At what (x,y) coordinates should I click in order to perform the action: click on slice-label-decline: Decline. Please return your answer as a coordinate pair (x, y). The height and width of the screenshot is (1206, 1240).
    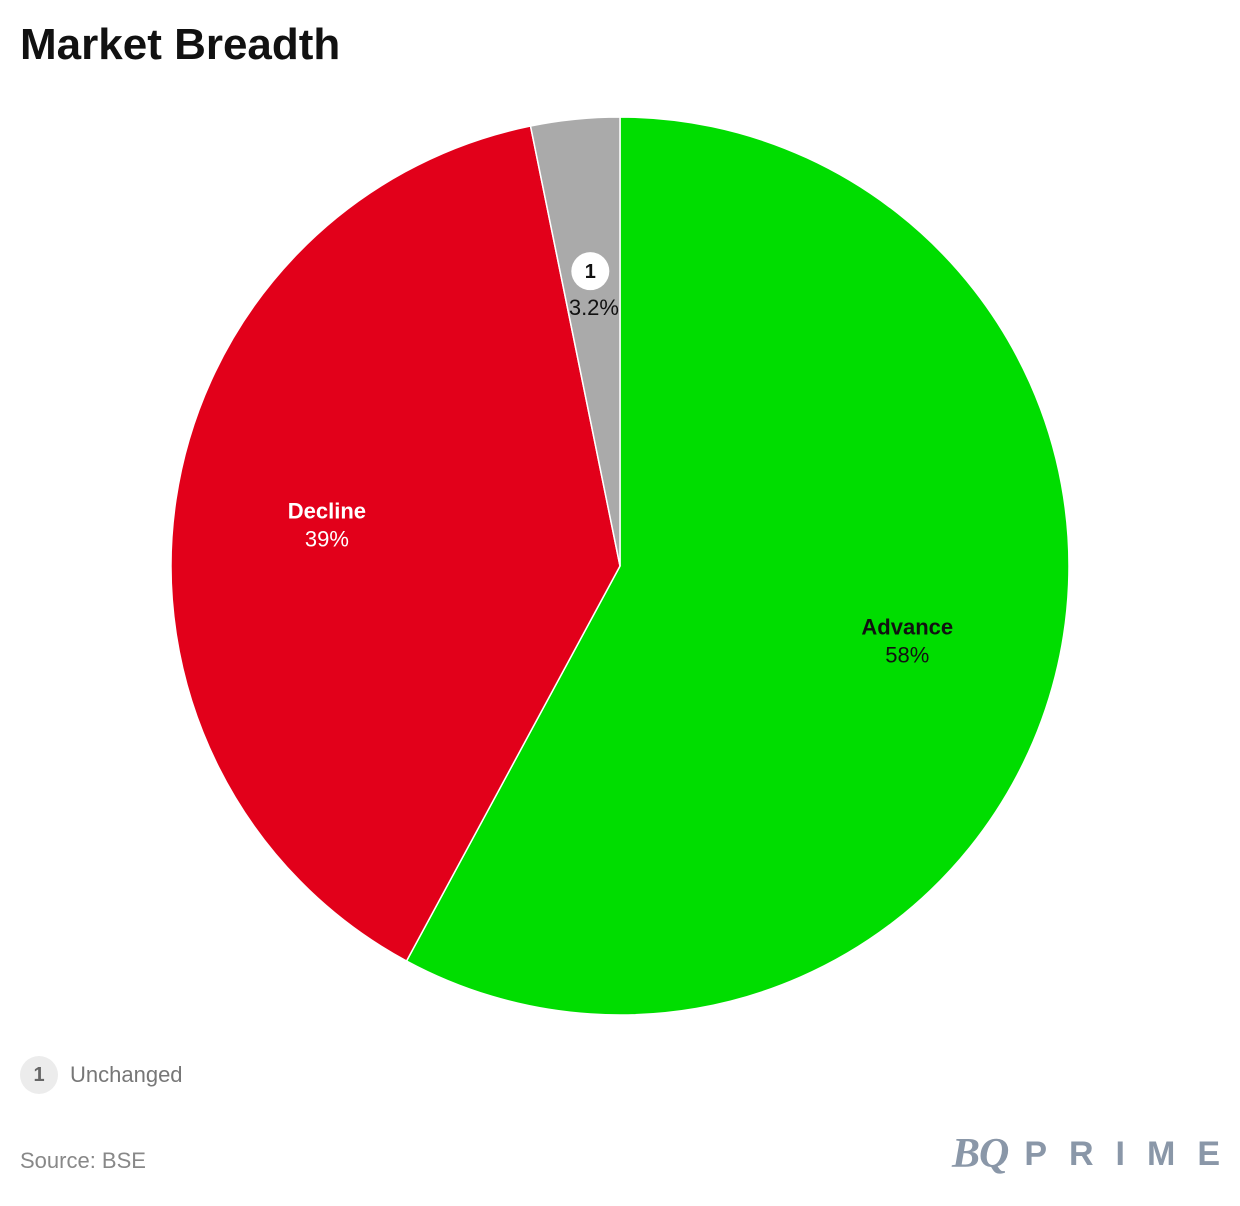
    Looking at the image, I should click on (327, 510).